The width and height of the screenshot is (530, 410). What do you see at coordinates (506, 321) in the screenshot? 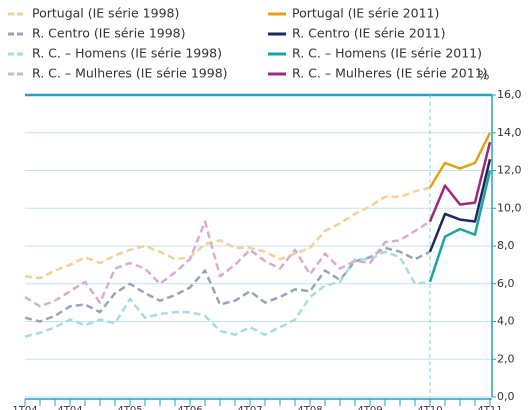
I see `y-tick-label: 4,0` at bounding box center [506, 321].